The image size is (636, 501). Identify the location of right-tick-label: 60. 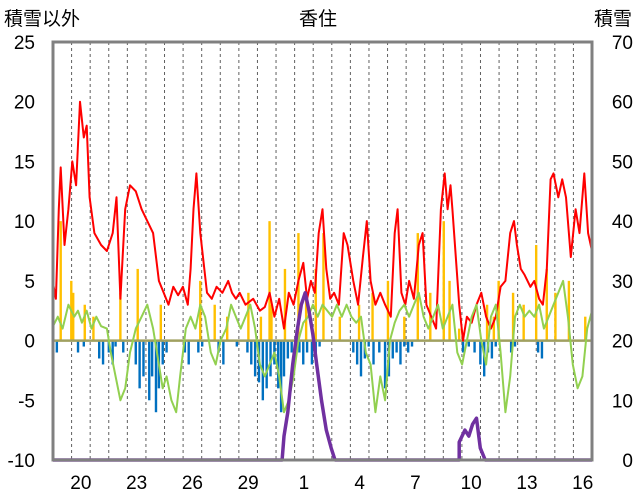
(622, 103).